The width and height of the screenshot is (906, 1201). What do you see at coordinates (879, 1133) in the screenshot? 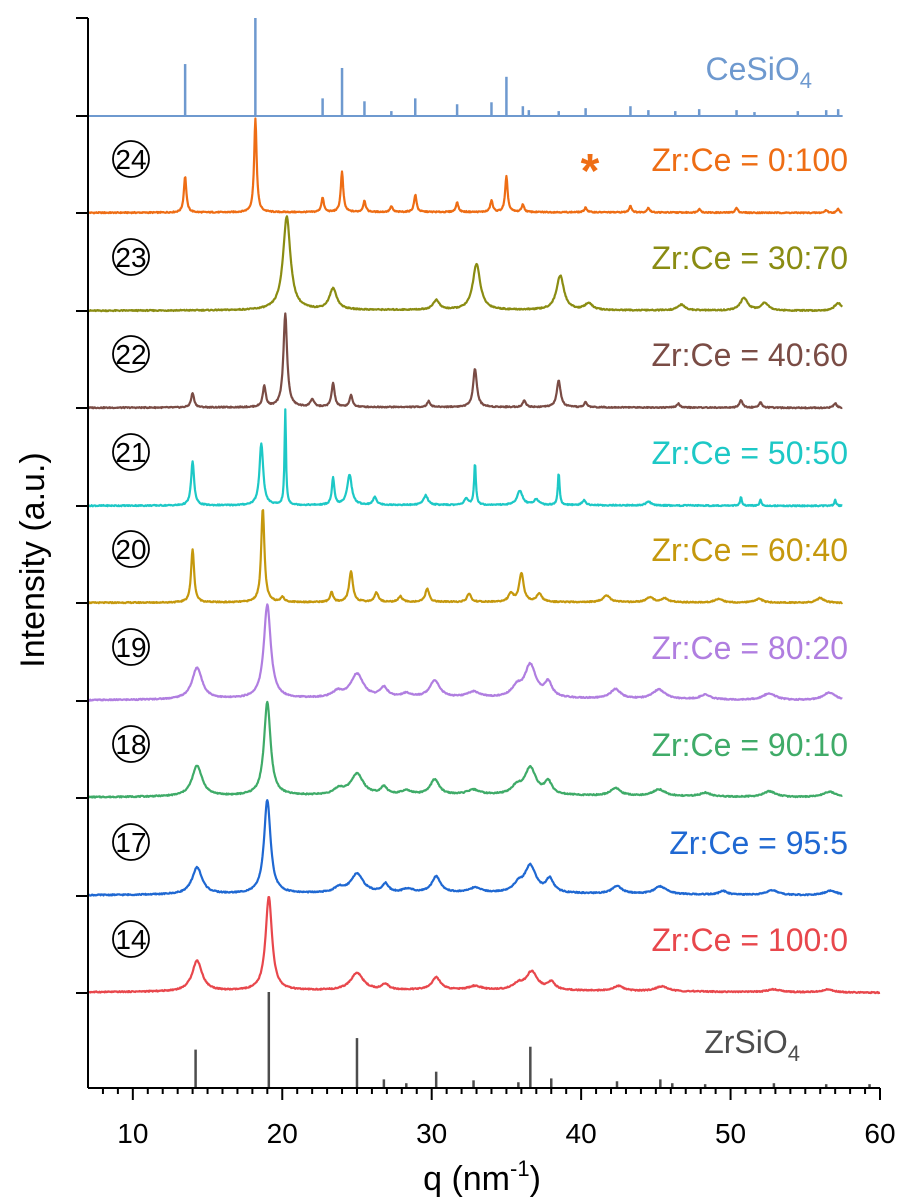
I see `x-tick-label: 60` at bounding box center [879, 1133].